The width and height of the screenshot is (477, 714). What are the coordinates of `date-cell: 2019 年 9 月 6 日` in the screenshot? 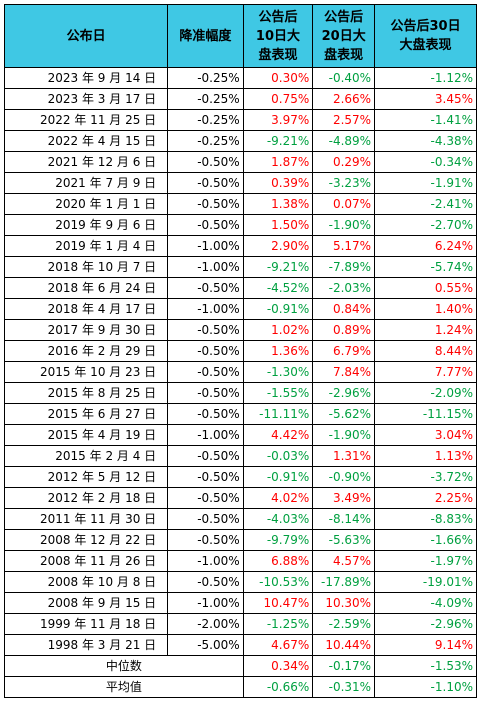 It's located at (86, 225).